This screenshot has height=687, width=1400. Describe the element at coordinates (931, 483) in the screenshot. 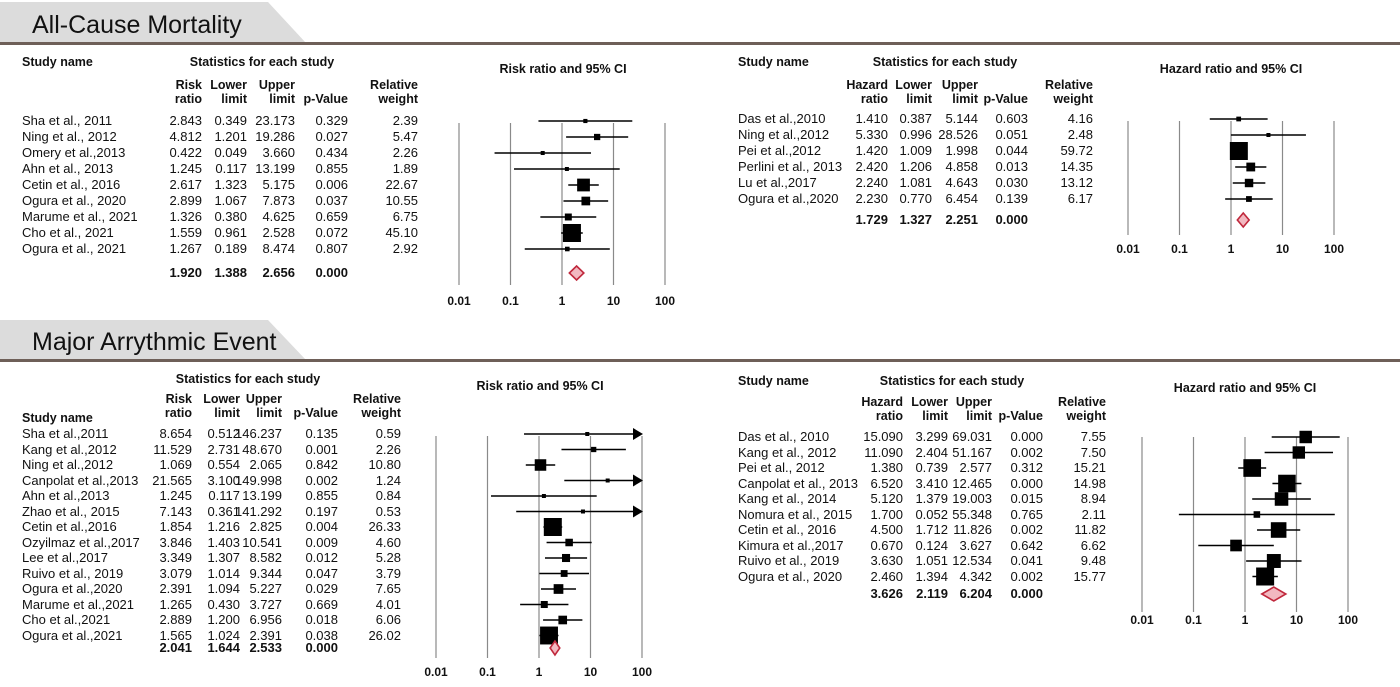

I see `lower-limit-value: 3.410` at that location.